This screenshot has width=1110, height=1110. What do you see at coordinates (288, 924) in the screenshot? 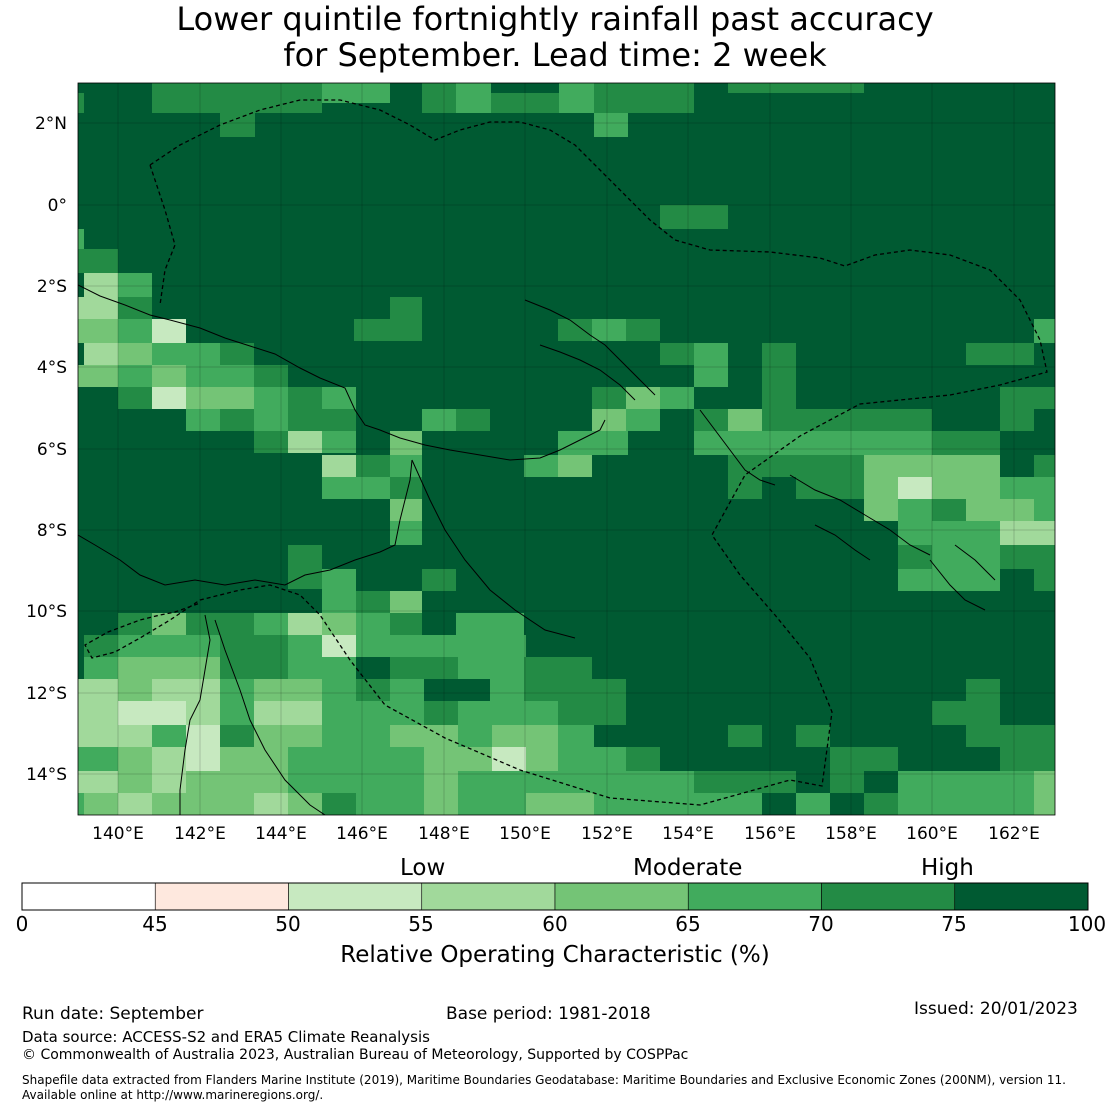
I see `colorbar-tick: 50` at bounding box center [288, 924].